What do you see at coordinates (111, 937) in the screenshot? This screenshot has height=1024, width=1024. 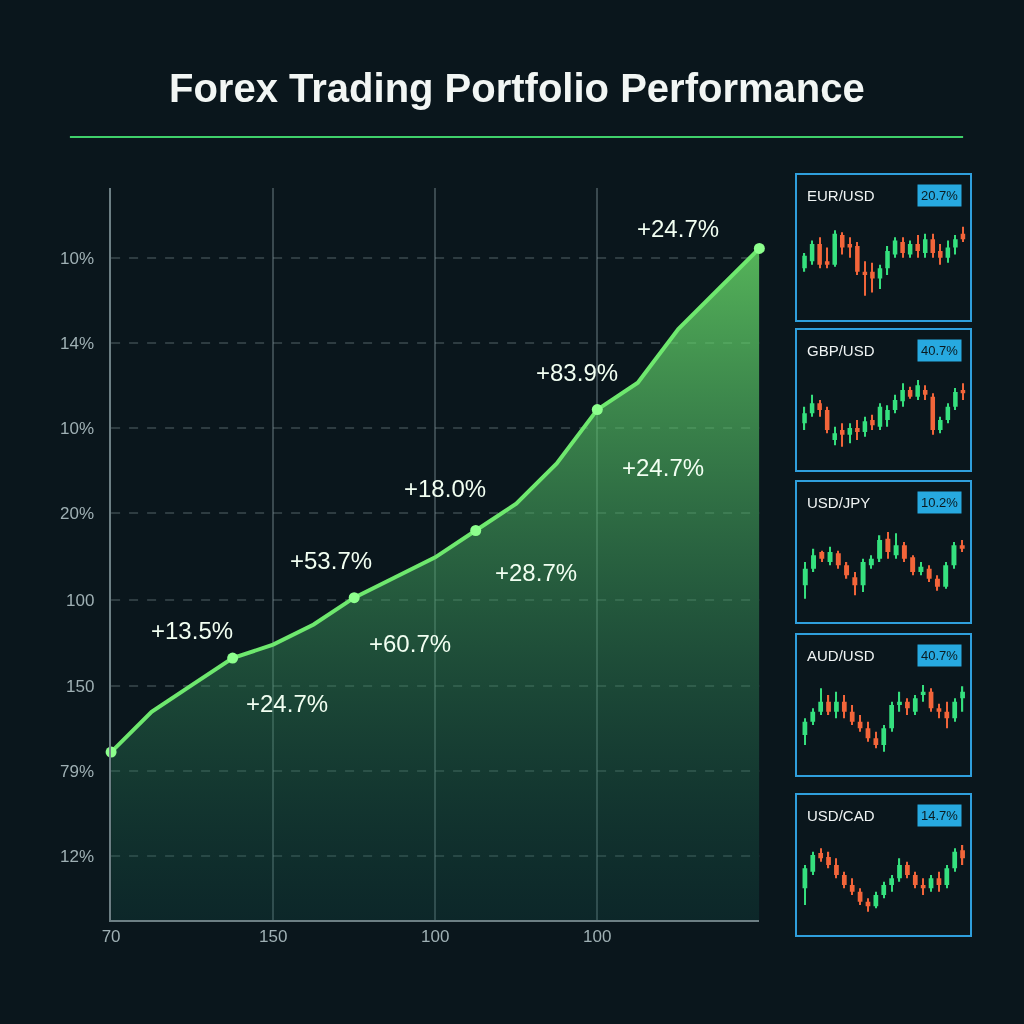 I see `x-tick-label: 70` at bounding box center [111, 937].